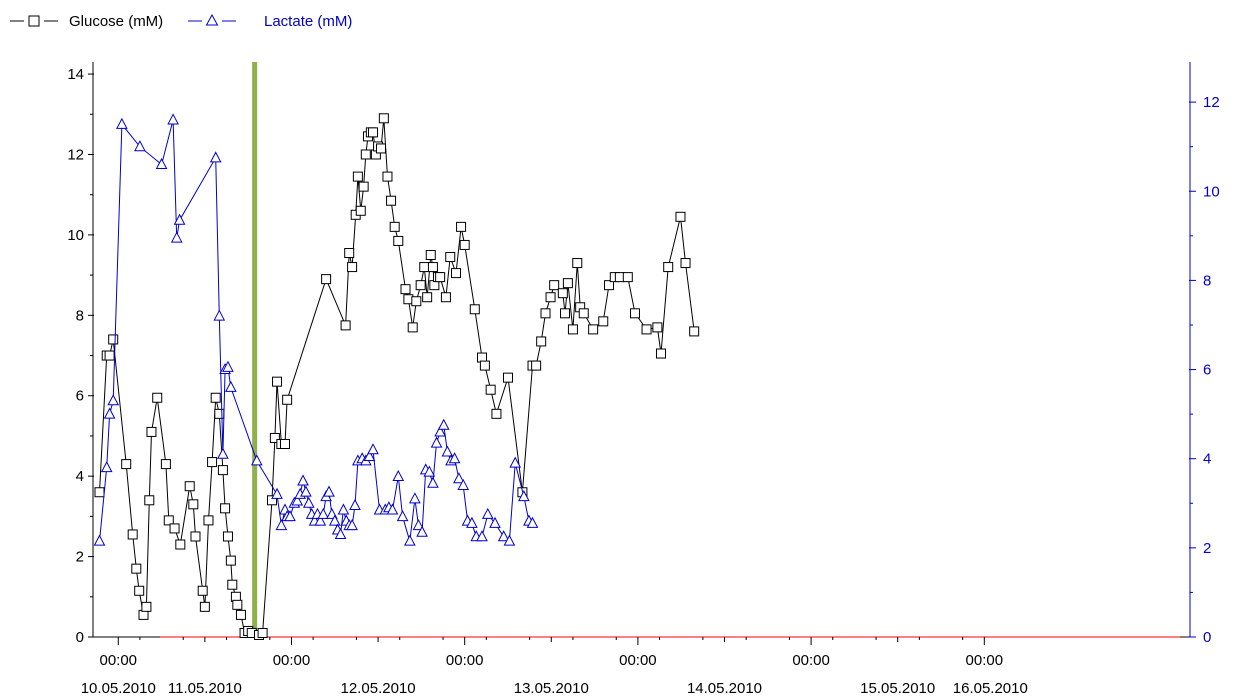 This screenshot has height=699, width=1239. Describe the element at coordinates (181, 21) in the screenshot. I see `legend: Glucose (mM) Lactate (mM)` at that location.